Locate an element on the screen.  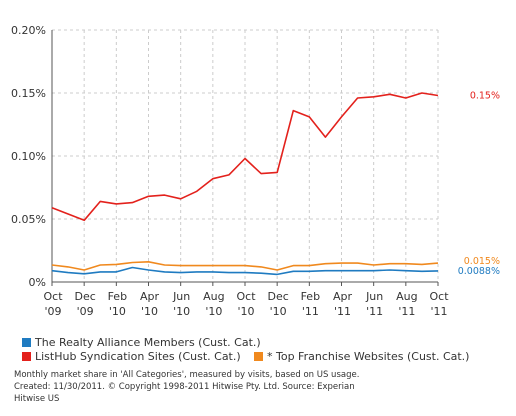
legend-swatch-franchise is located at coordinates (258, 356).